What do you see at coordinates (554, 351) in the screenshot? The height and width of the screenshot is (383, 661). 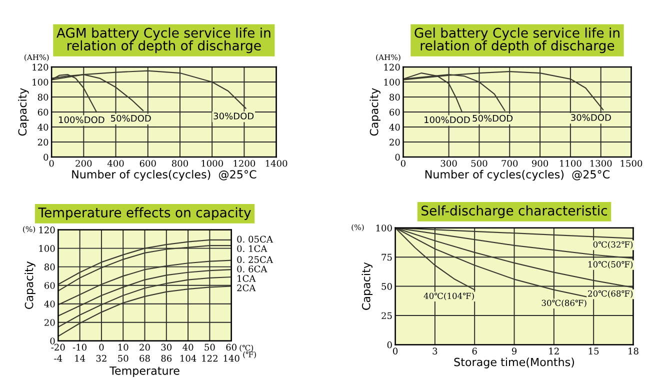 I see `x-tick-label: 12` at bounding box center [554, 351].